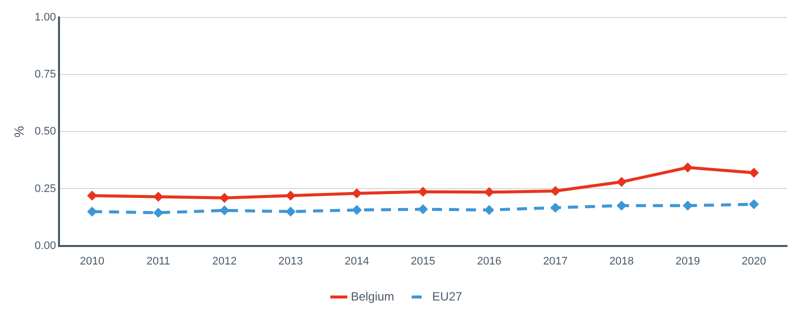 The width and height of the screenshot is (803, 321). Describe the element at coordinates (18, 131) in the screenshot. I see `y-axis-title: %` at that location.